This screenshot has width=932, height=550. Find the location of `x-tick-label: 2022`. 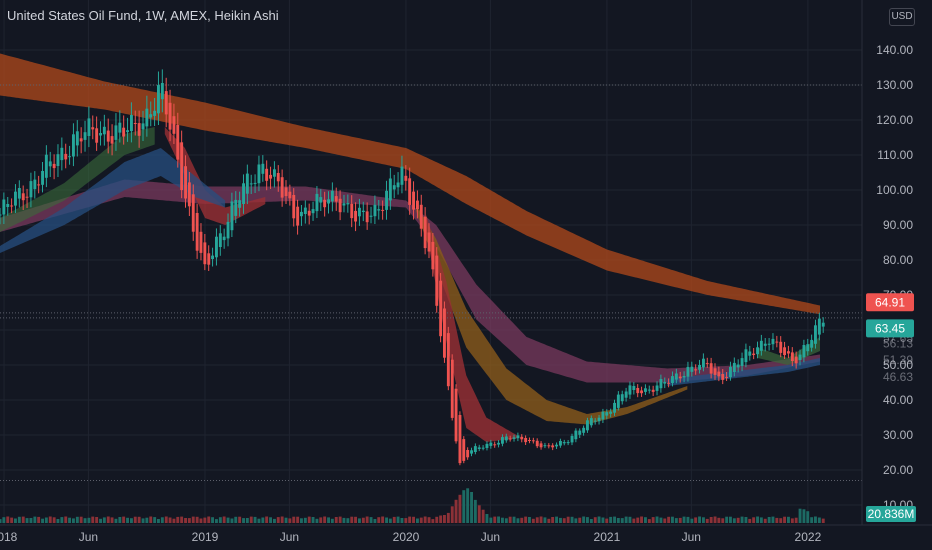

x-tick-label: 2022 is located at coordinates (808, 537).